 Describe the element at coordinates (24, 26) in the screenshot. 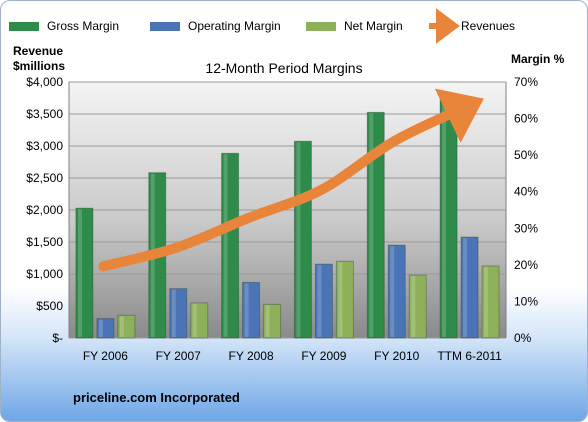

I see `legend-gross-swatch` at that location.